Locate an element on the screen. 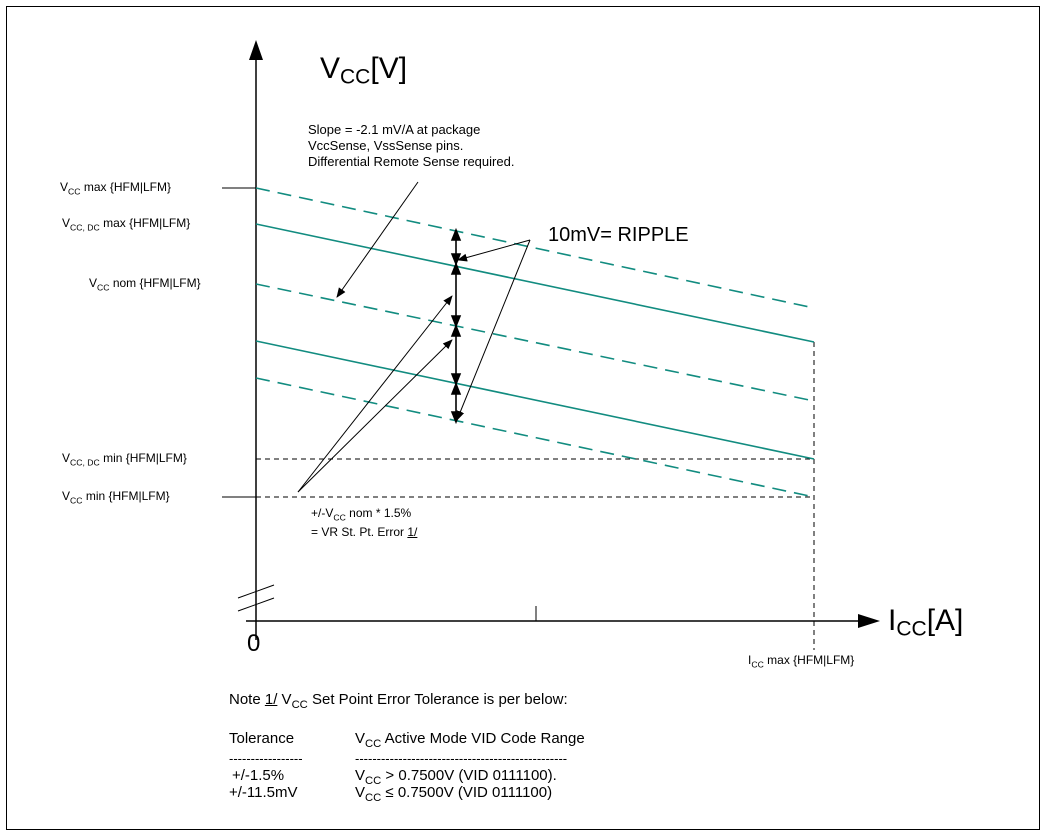 The height and width of the screenshot is (834, 1050). icc-max-label: ICC max {HFM|LFM} is located at coordinates (801, 661).